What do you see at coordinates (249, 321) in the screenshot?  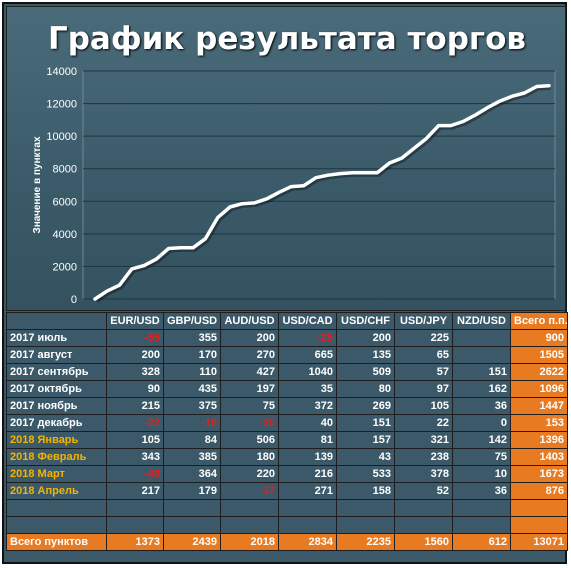 I see `pair-column-header: AUD/USD` at bounding box center [249, 321].